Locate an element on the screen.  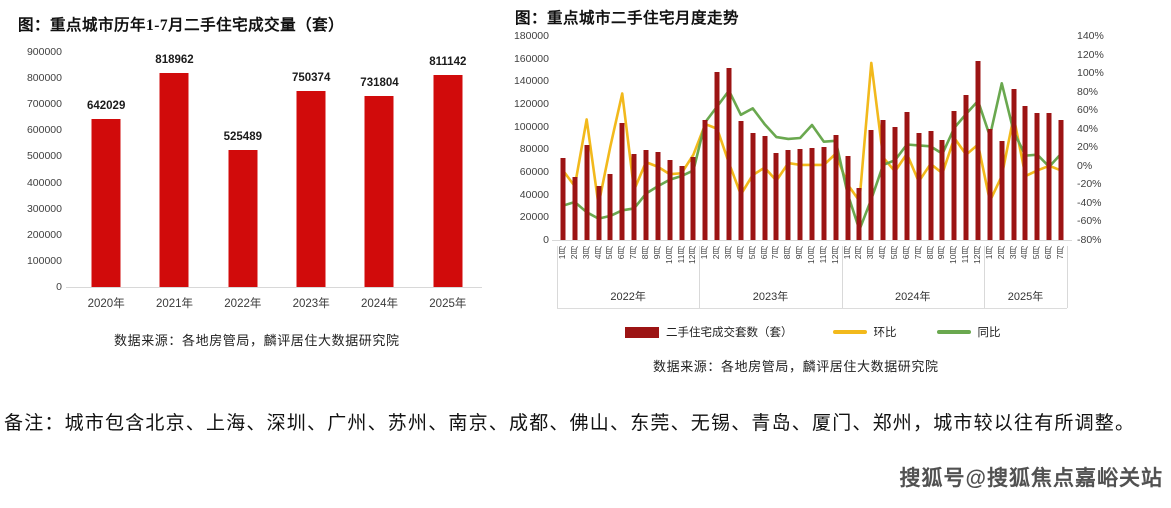
left-chart-x-tick: 2020年 is located at coordinates (106, 304).